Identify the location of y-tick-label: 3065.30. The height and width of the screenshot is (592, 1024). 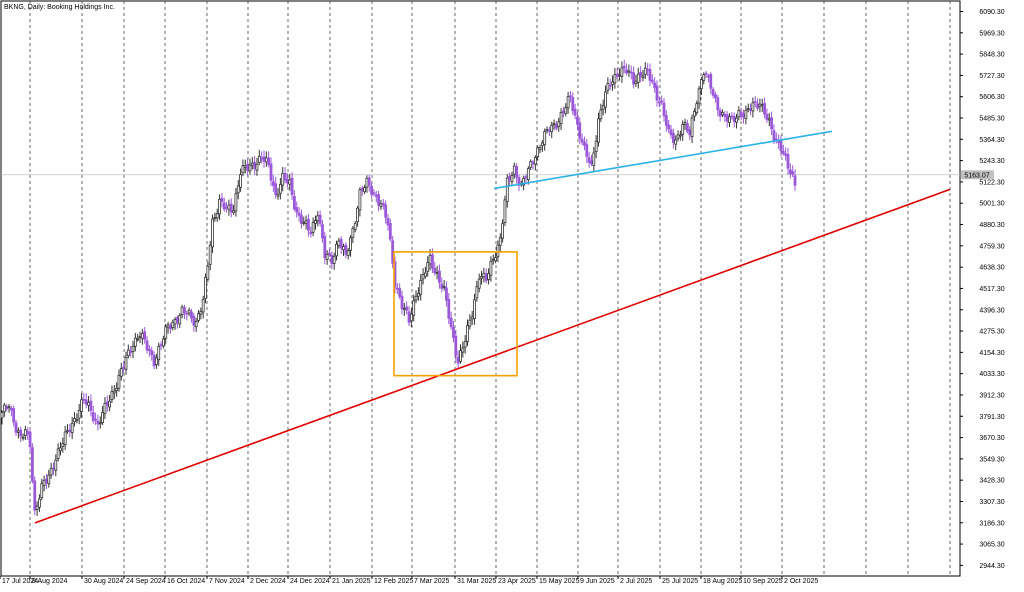
(991, 545).